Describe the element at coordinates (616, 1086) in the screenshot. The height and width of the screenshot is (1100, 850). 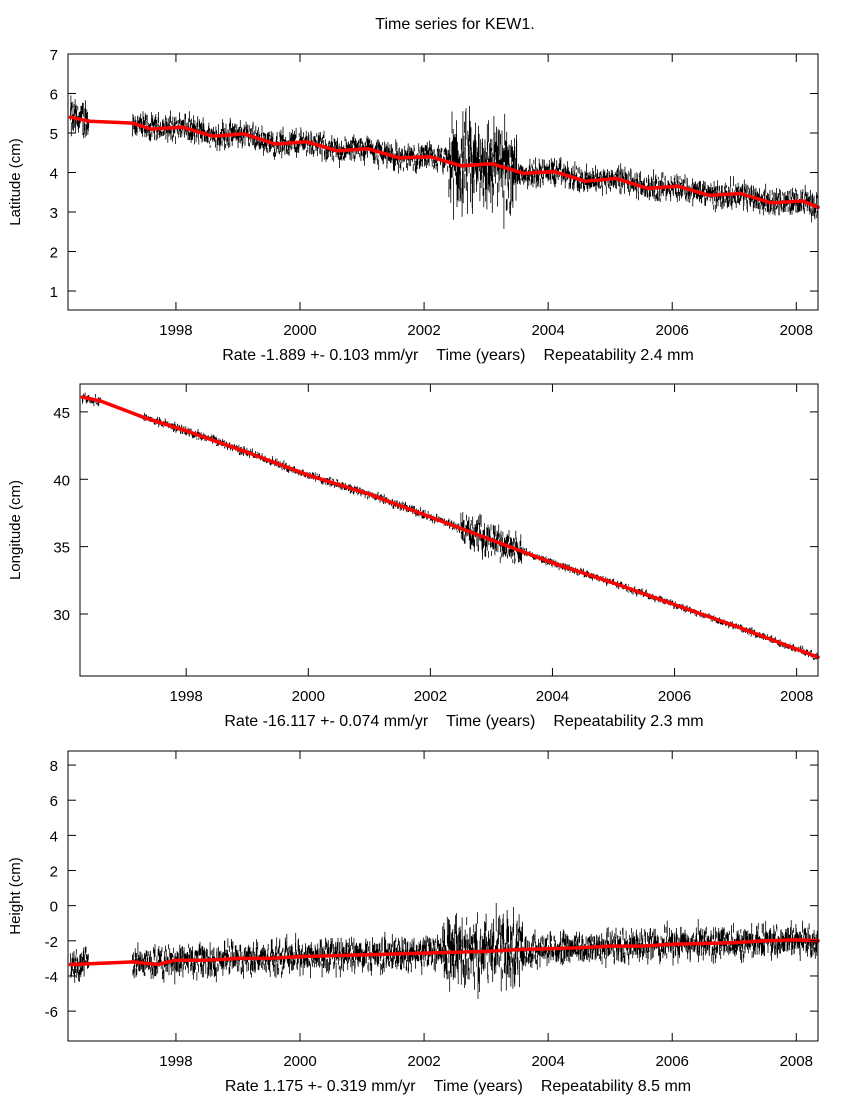
I see `repeatability-text: Repeatability 8.5 mm` at that location.